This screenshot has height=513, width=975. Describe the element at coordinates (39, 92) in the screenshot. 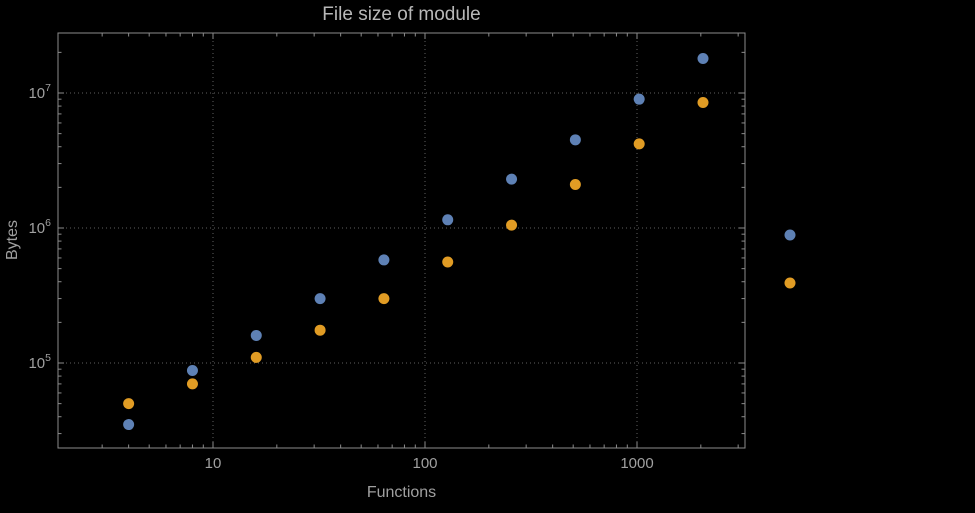

I see `y-tick-label: 10⁷` at that location.